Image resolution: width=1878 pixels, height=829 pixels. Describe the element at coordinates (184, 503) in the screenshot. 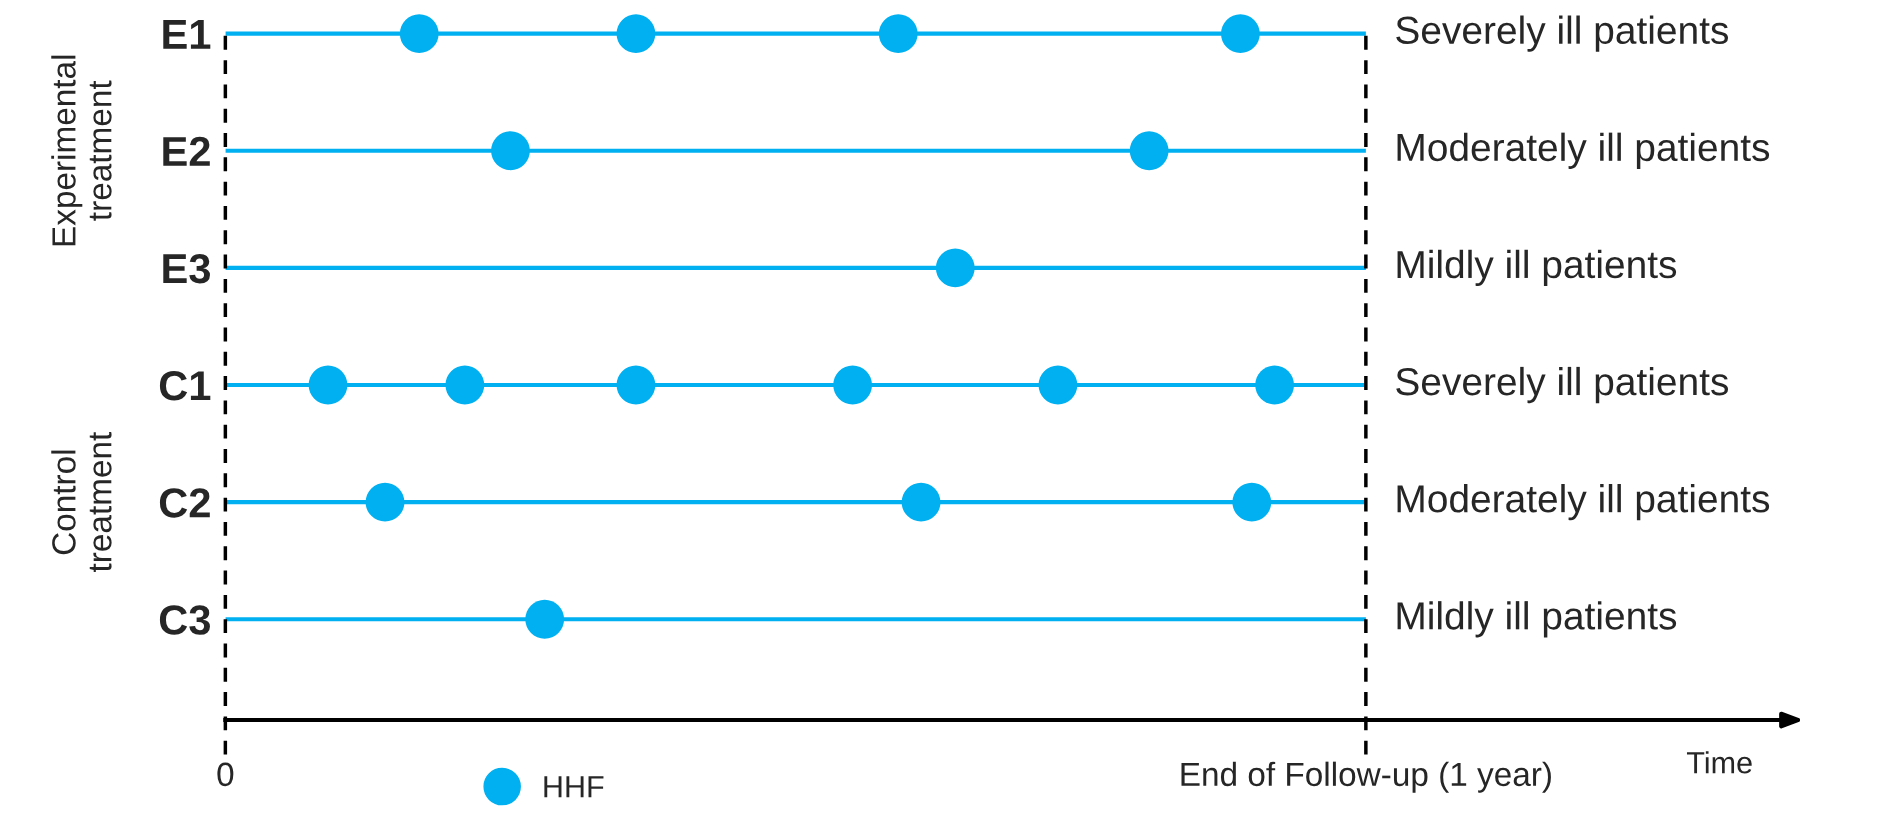

I see `y-tick-label: C2` at that location.